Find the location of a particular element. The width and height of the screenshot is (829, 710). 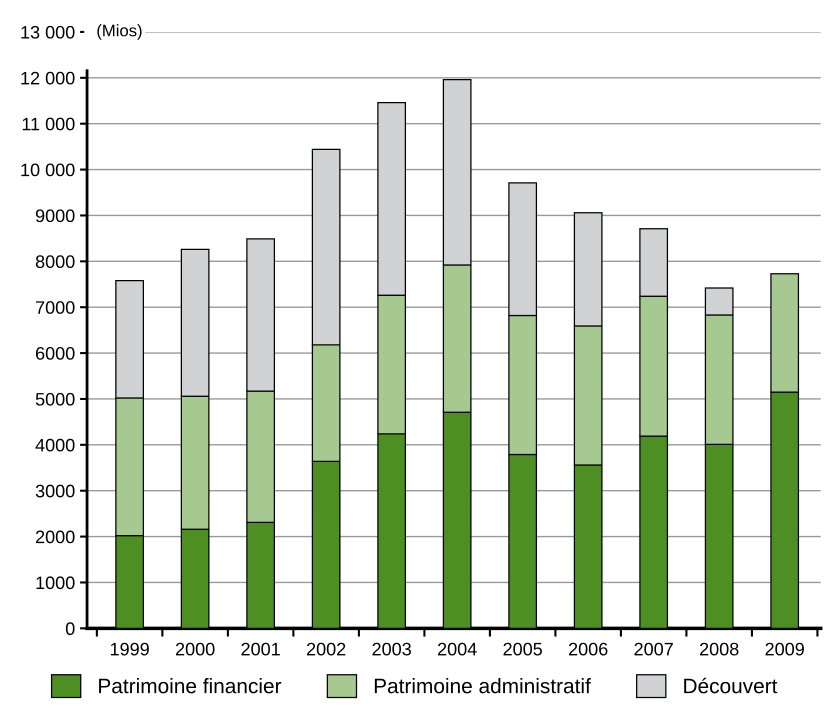

x-tick-label: 2004 is located at coordinates (457, 649).